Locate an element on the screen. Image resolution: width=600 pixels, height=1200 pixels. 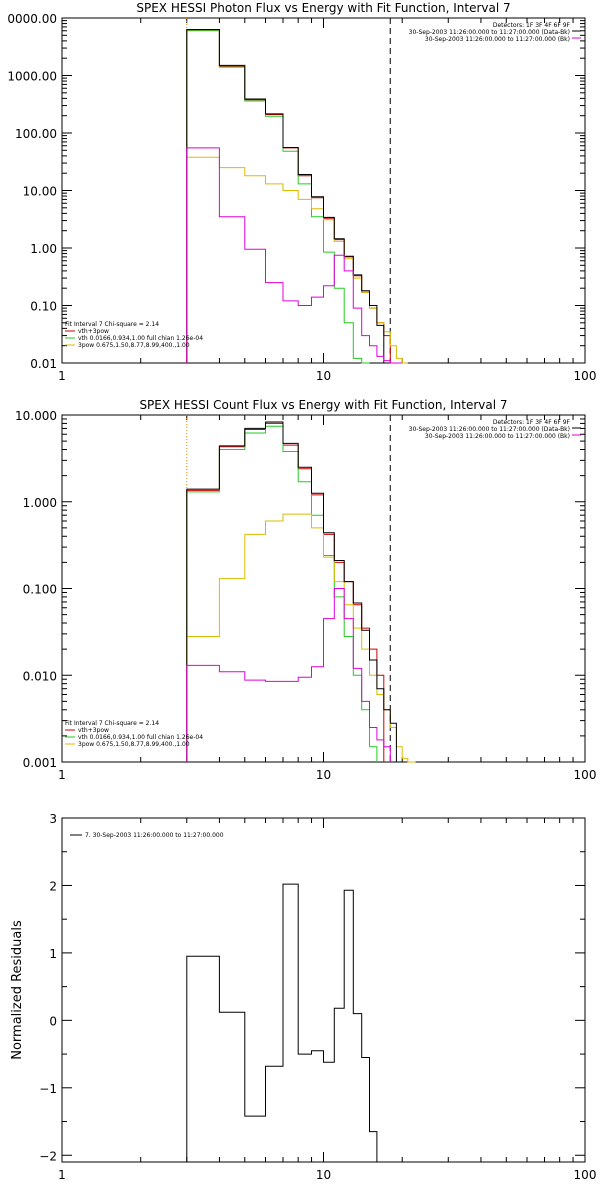
y-tick-label: −1 is located at coordinates (48, 1089).